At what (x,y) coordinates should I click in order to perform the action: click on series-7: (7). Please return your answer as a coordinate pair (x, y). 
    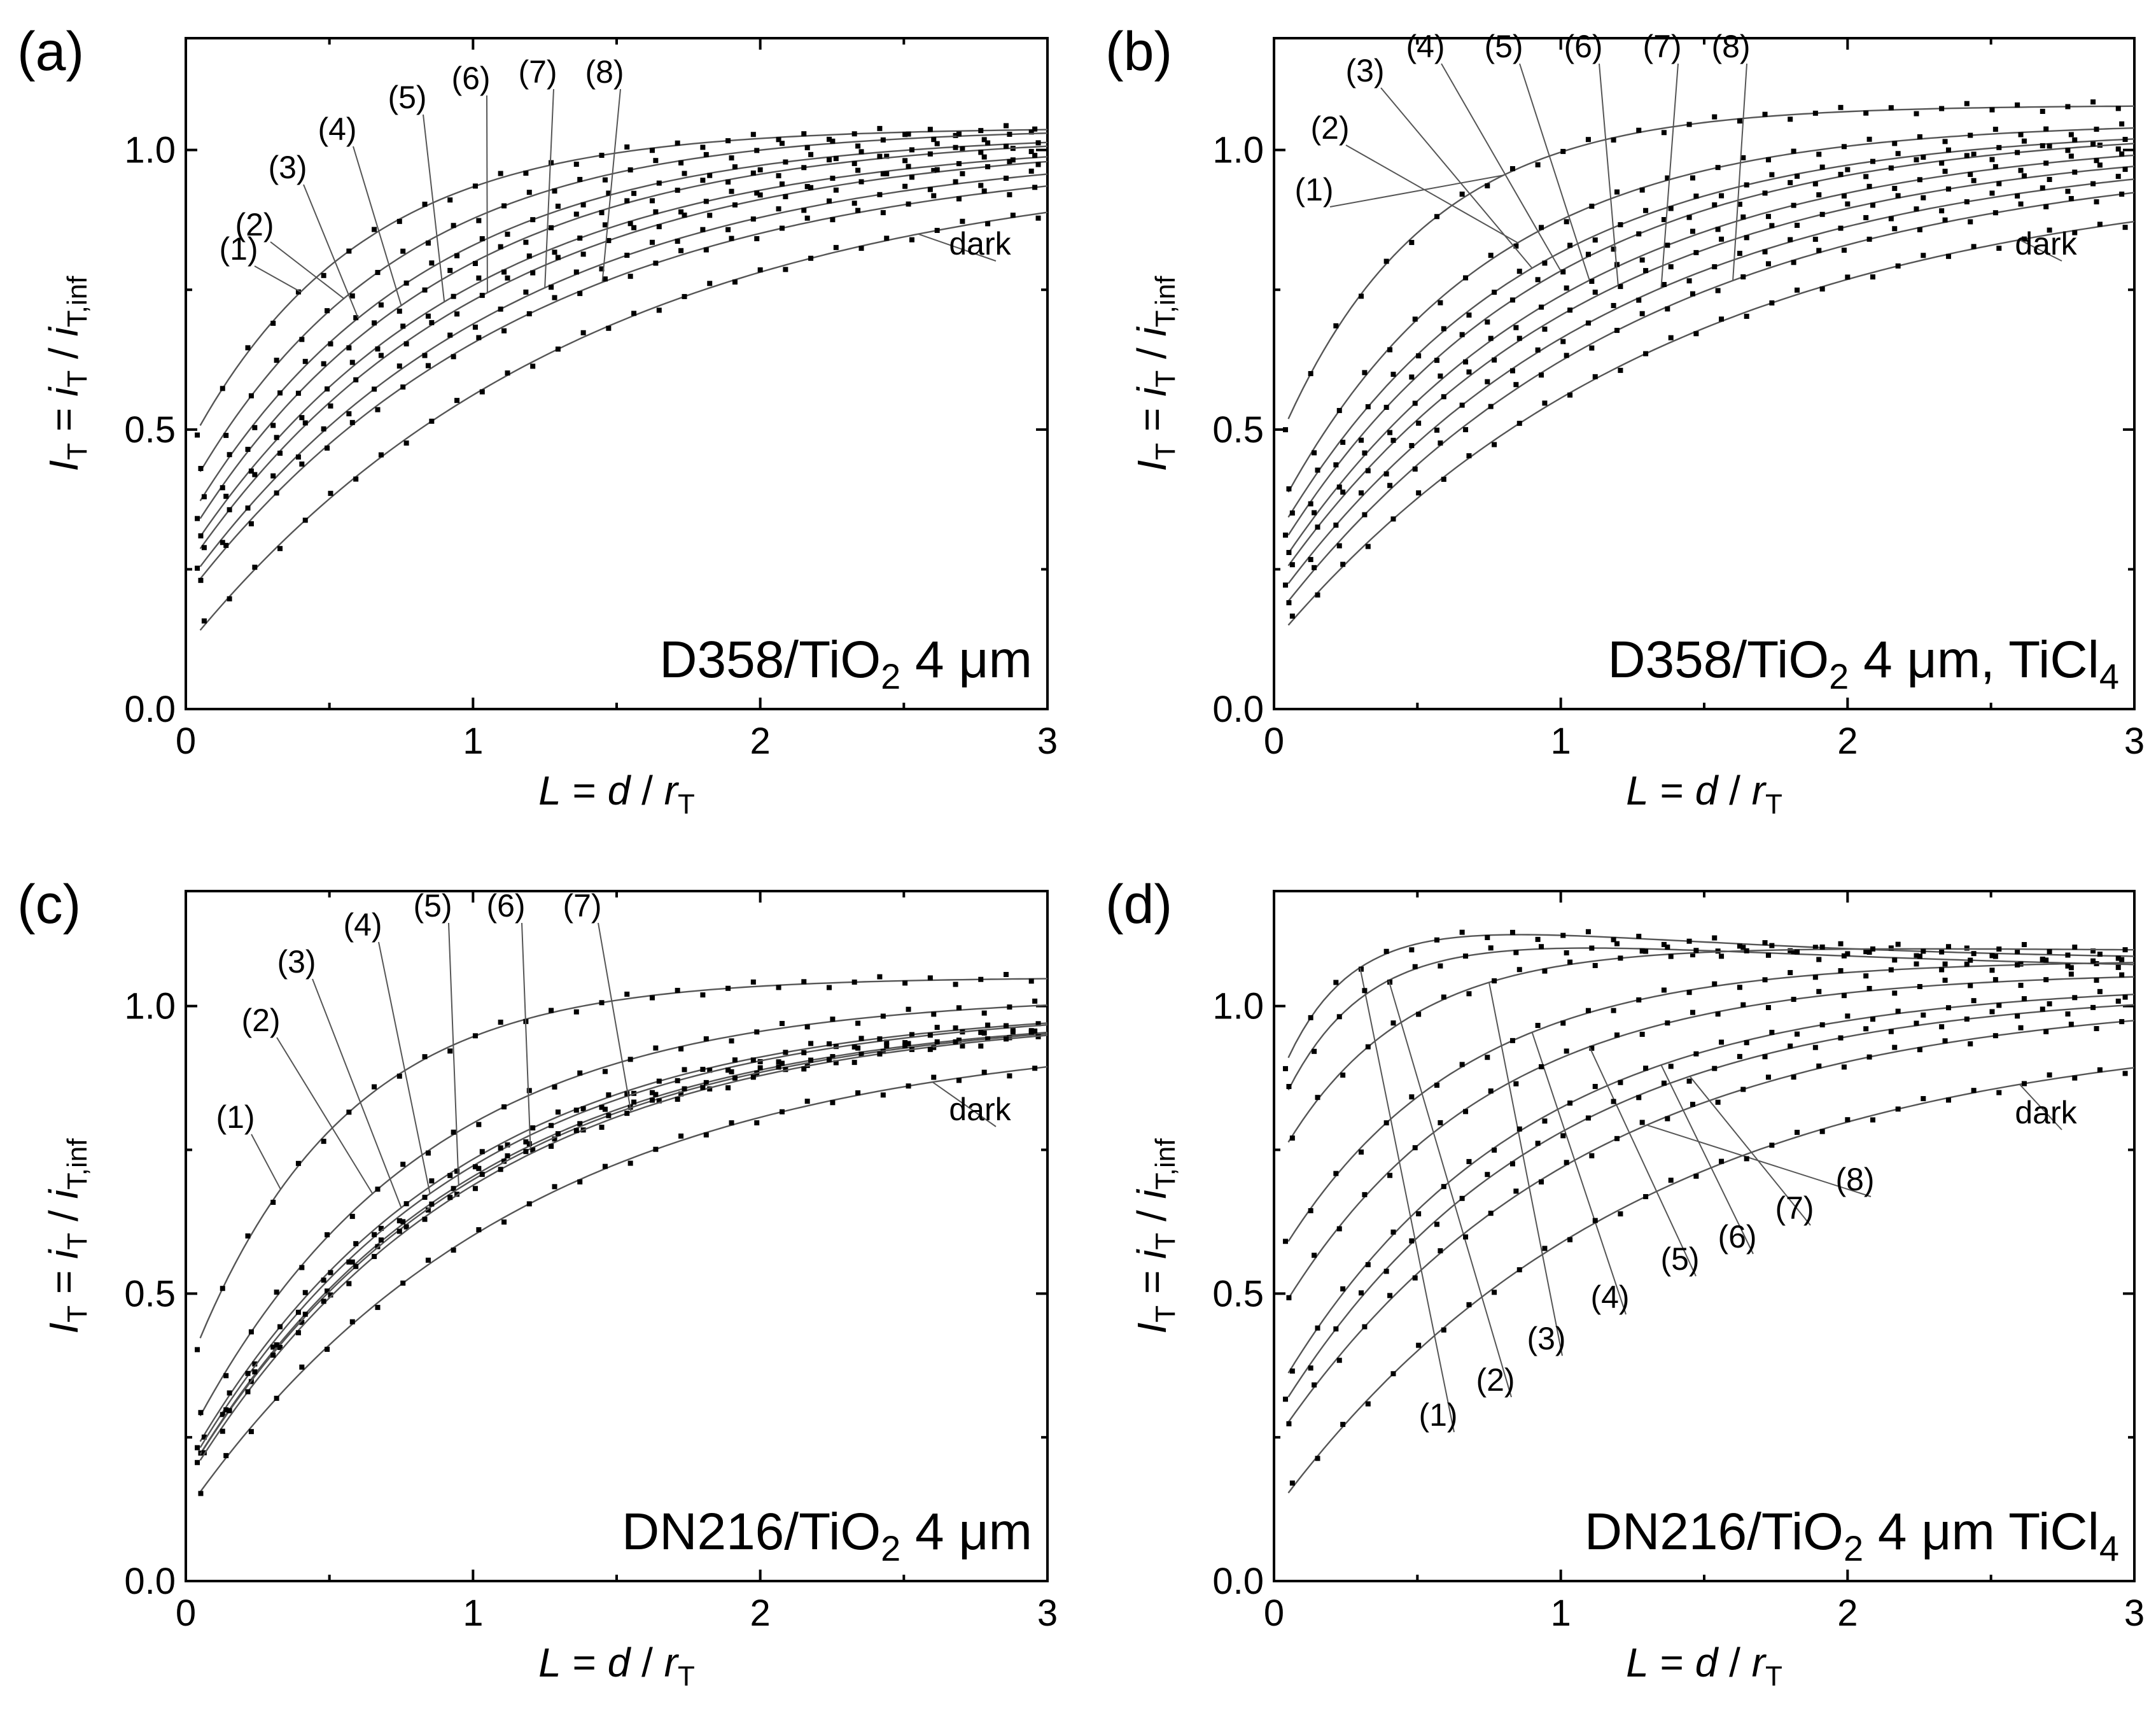
    Looking at the image, I should click on (1709, 309).